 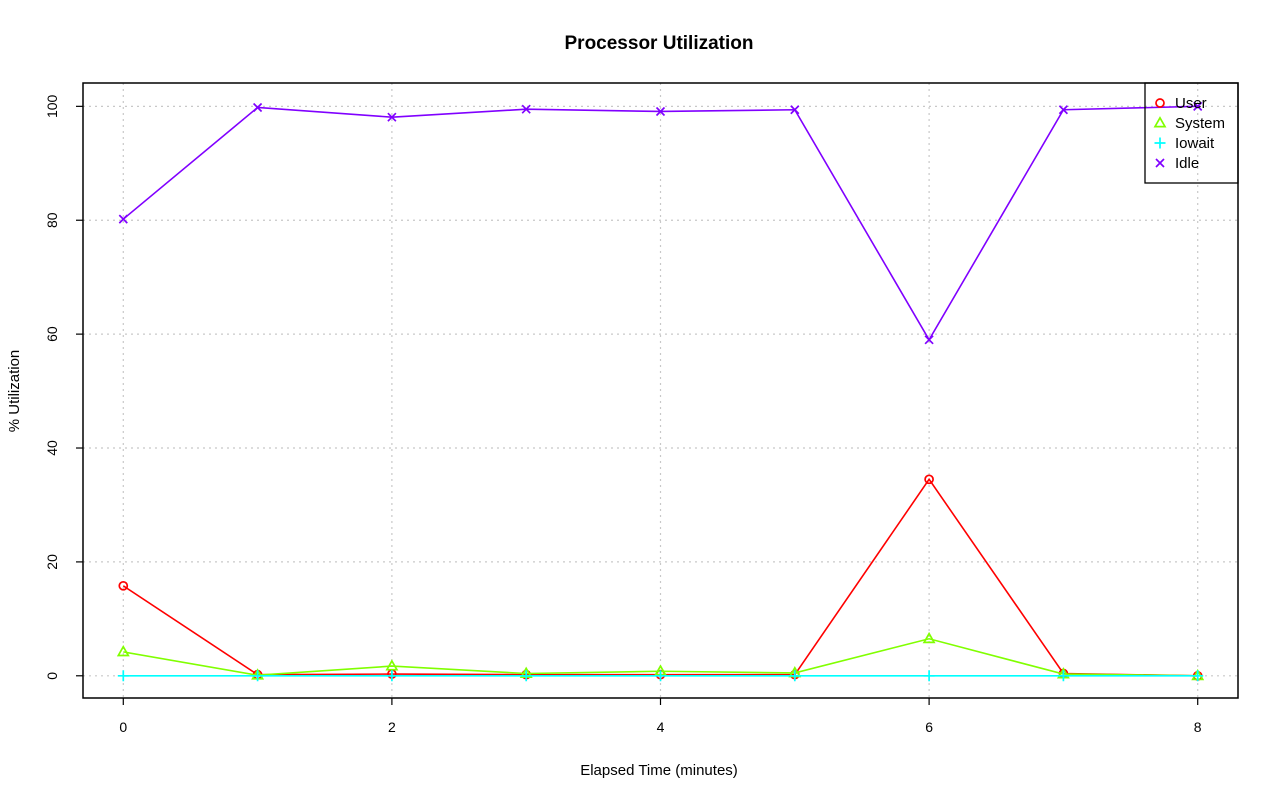 What do you see at coordinates (1195, 143) in the screenshot?
I see `legend-iowait-label: Iowait` at bounding box center [1195, 143].